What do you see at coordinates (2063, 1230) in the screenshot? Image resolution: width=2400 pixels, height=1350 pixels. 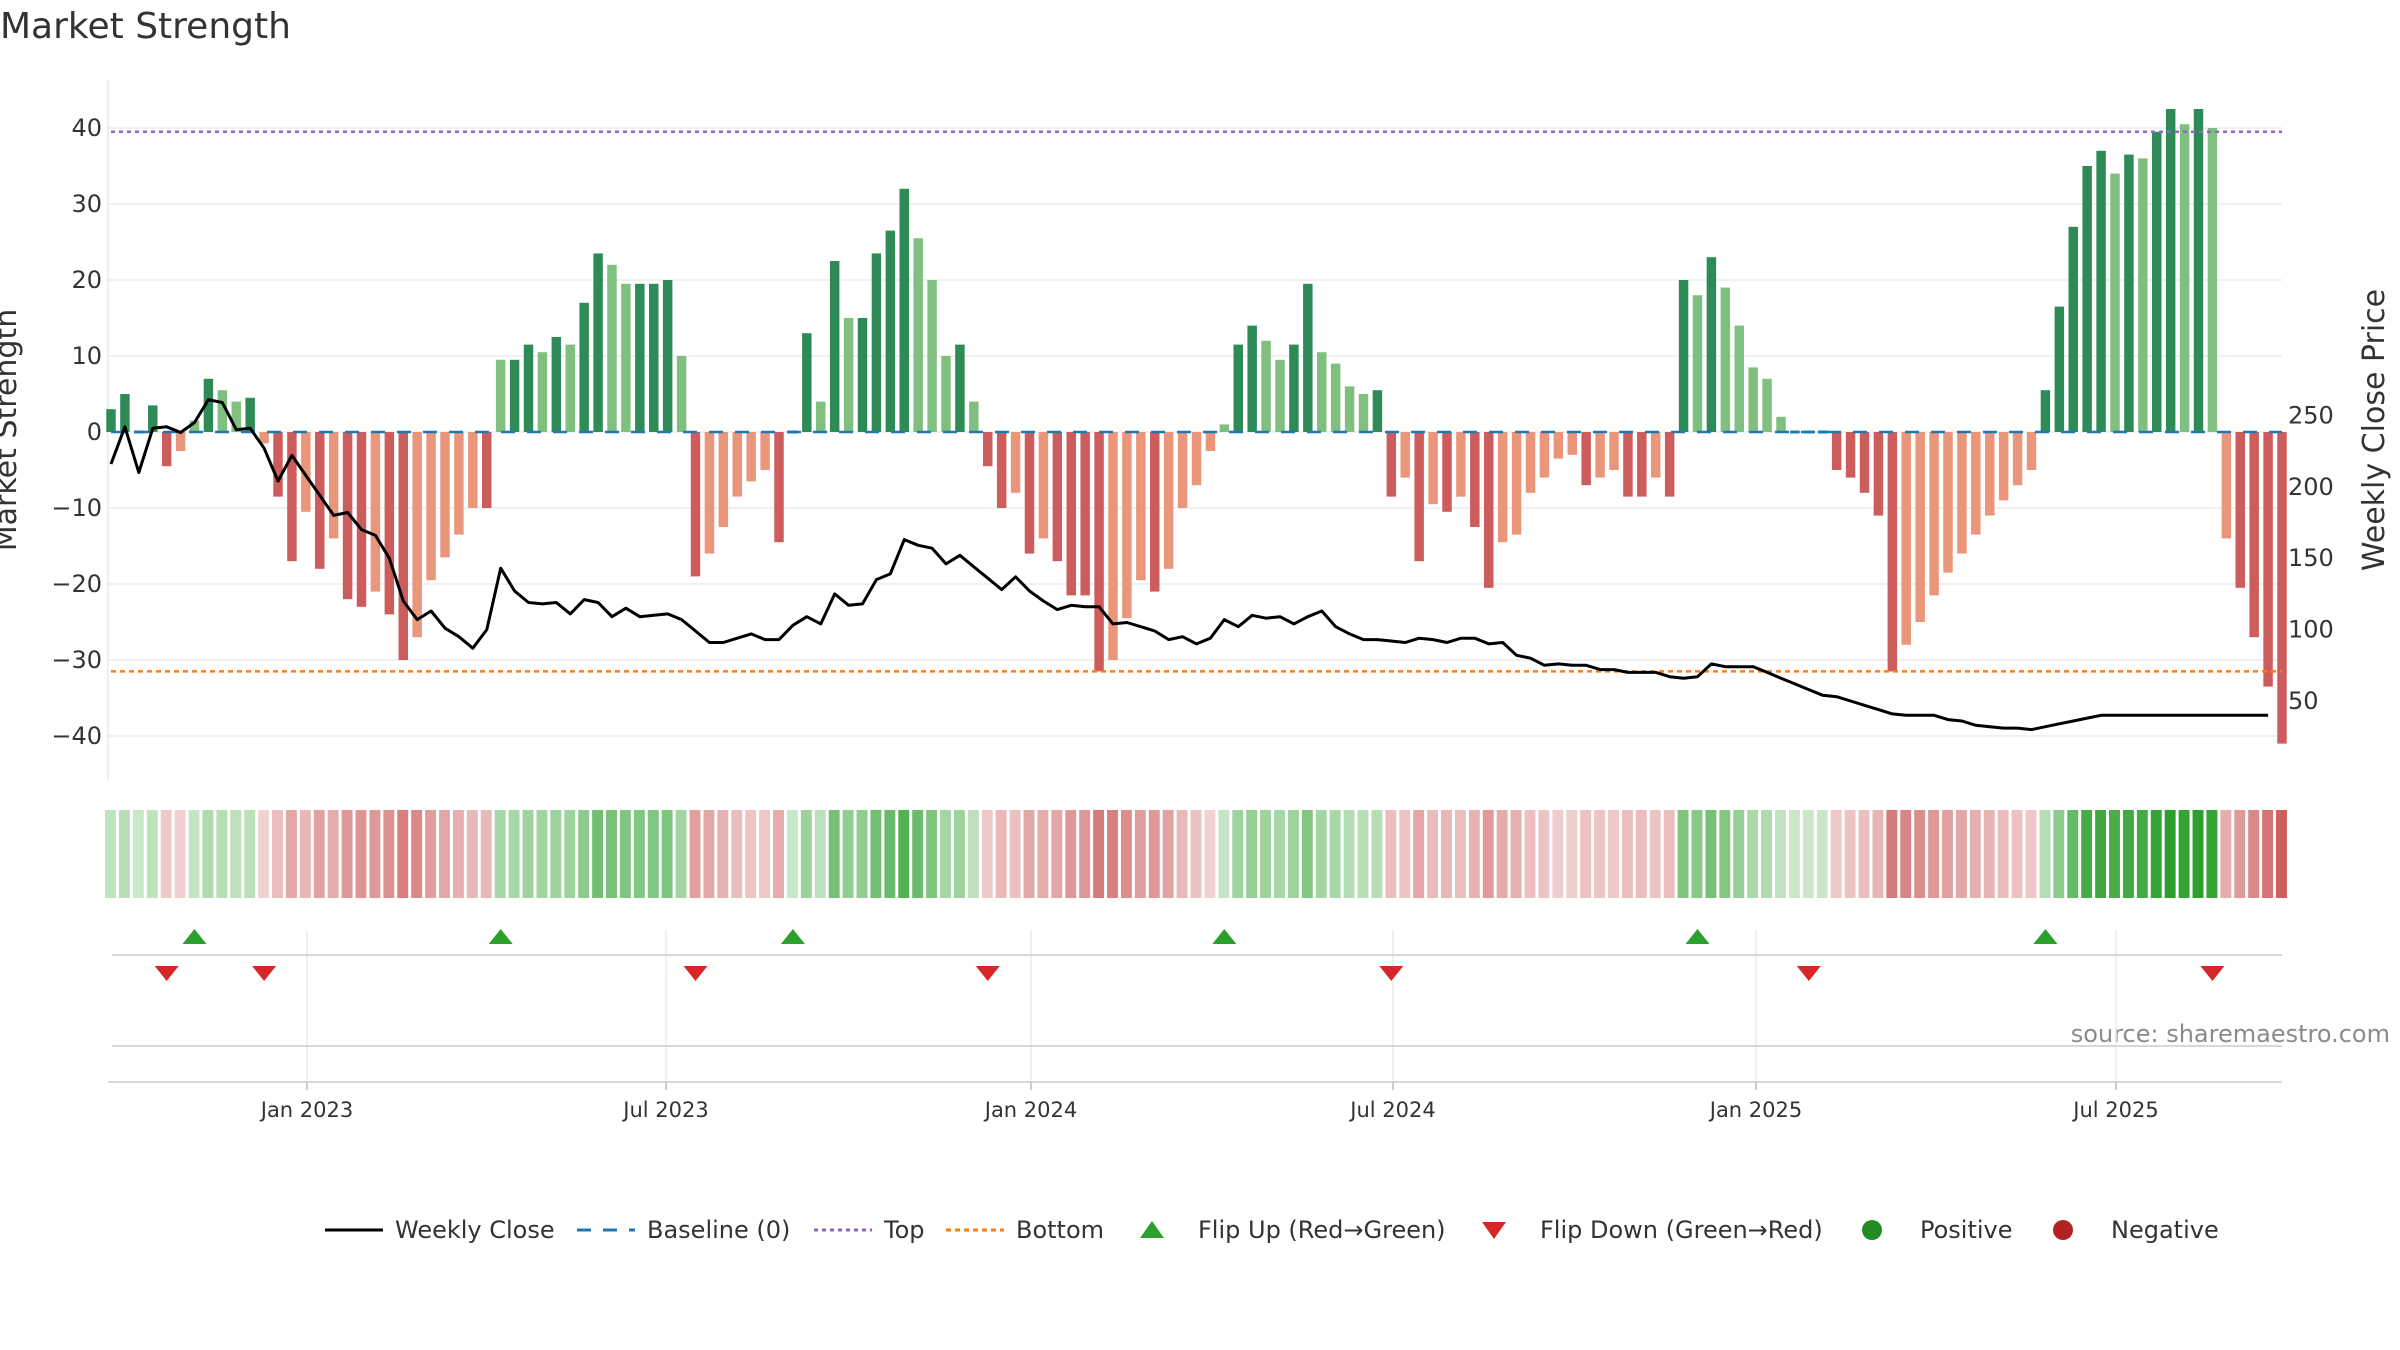 I see `legend-negative-swatch` at bounding box center [2063, 1230].